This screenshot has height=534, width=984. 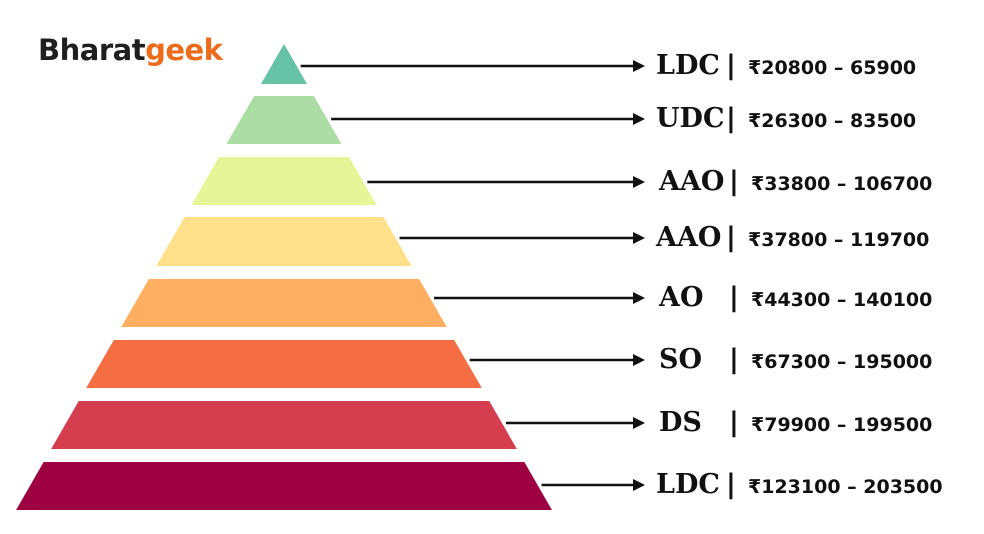 I want to click on level-label-6: SO | ₹67300 – 195000, so click(x=795, y=360).